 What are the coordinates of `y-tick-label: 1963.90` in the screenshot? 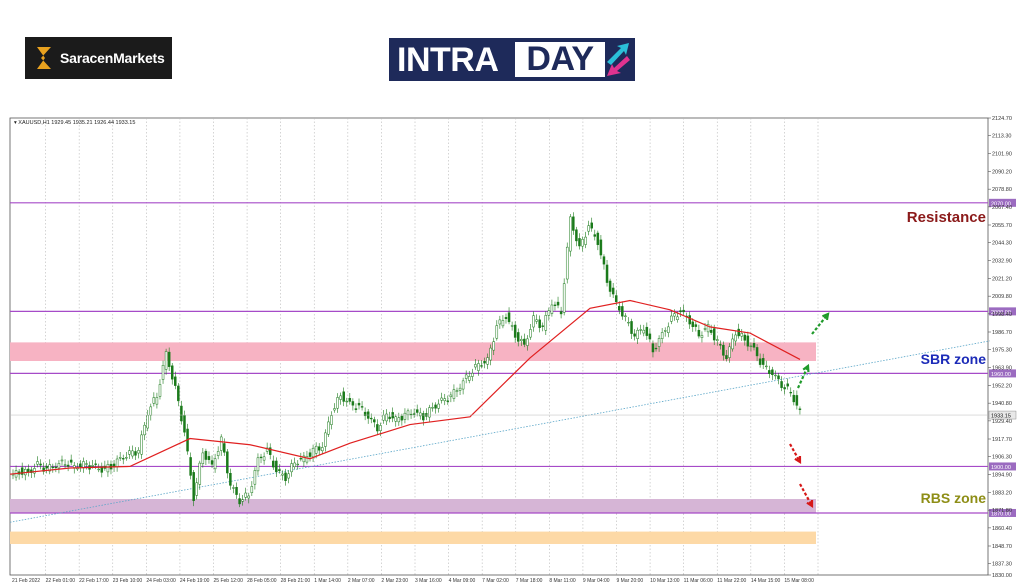 It's located at (1002, 368).